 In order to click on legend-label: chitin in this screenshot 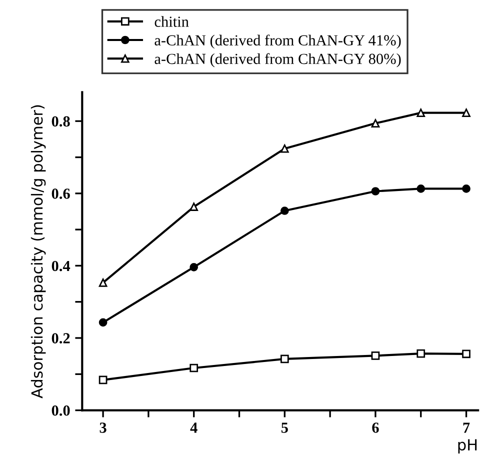, I will do `click(171, 21)`.